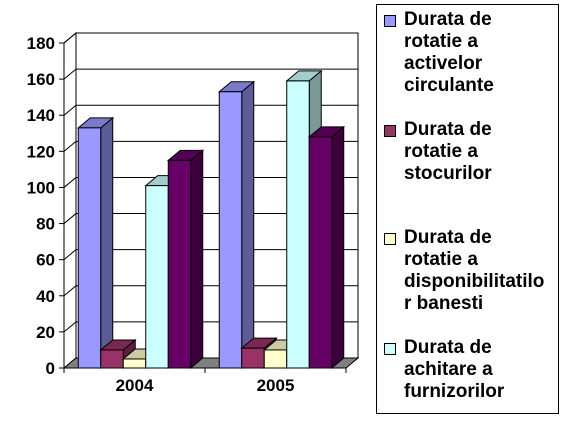  I want to click on y-tick-label: 100, so click(41, 187).